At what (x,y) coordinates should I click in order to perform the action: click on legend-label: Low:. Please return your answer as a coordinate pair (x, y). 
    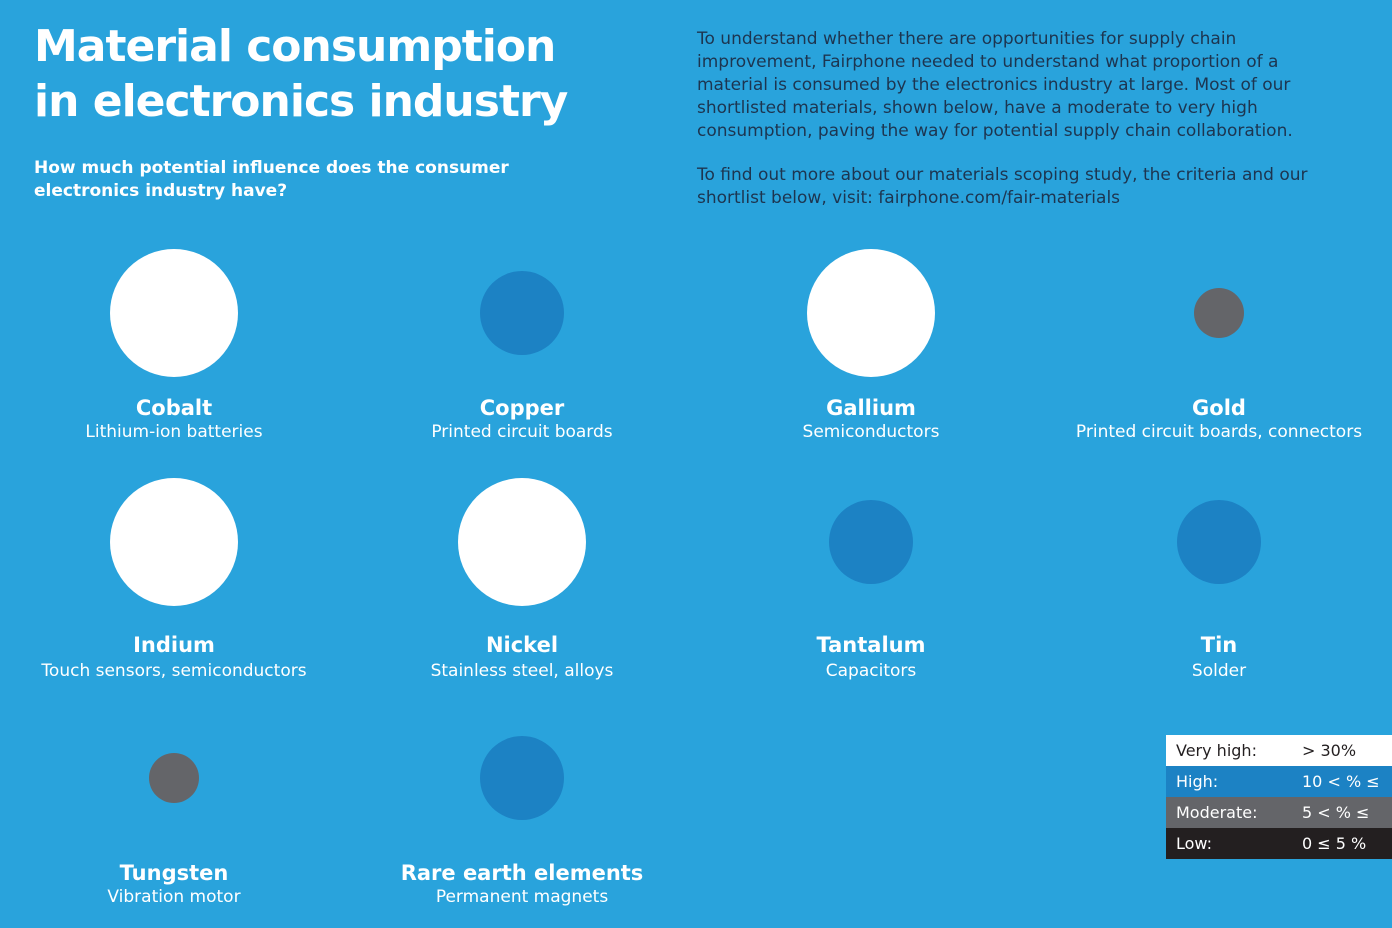
    Looking at the image, I should click on (1194, 843).